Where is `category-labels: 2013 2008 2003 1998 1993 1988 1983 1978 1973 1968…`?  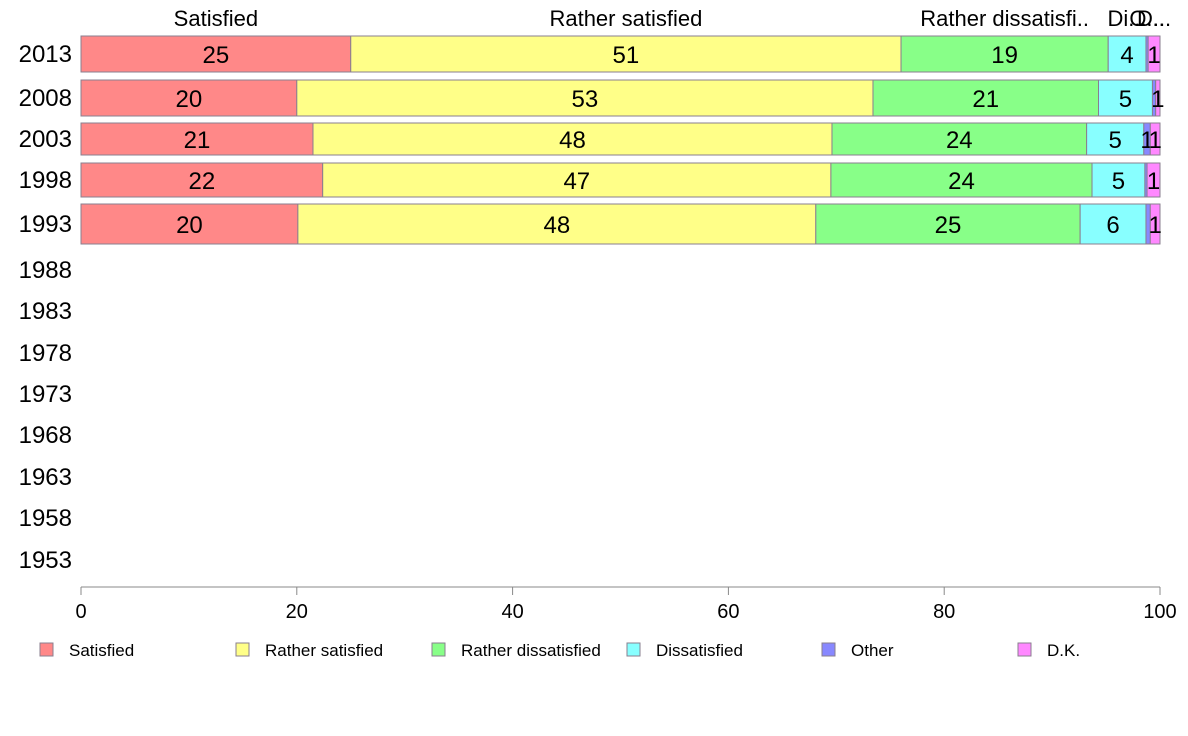
category-labels: 2013 2008 2003 1998 1993 1988 1983 1978 1973 1968… is located at coordinates (45, 307).